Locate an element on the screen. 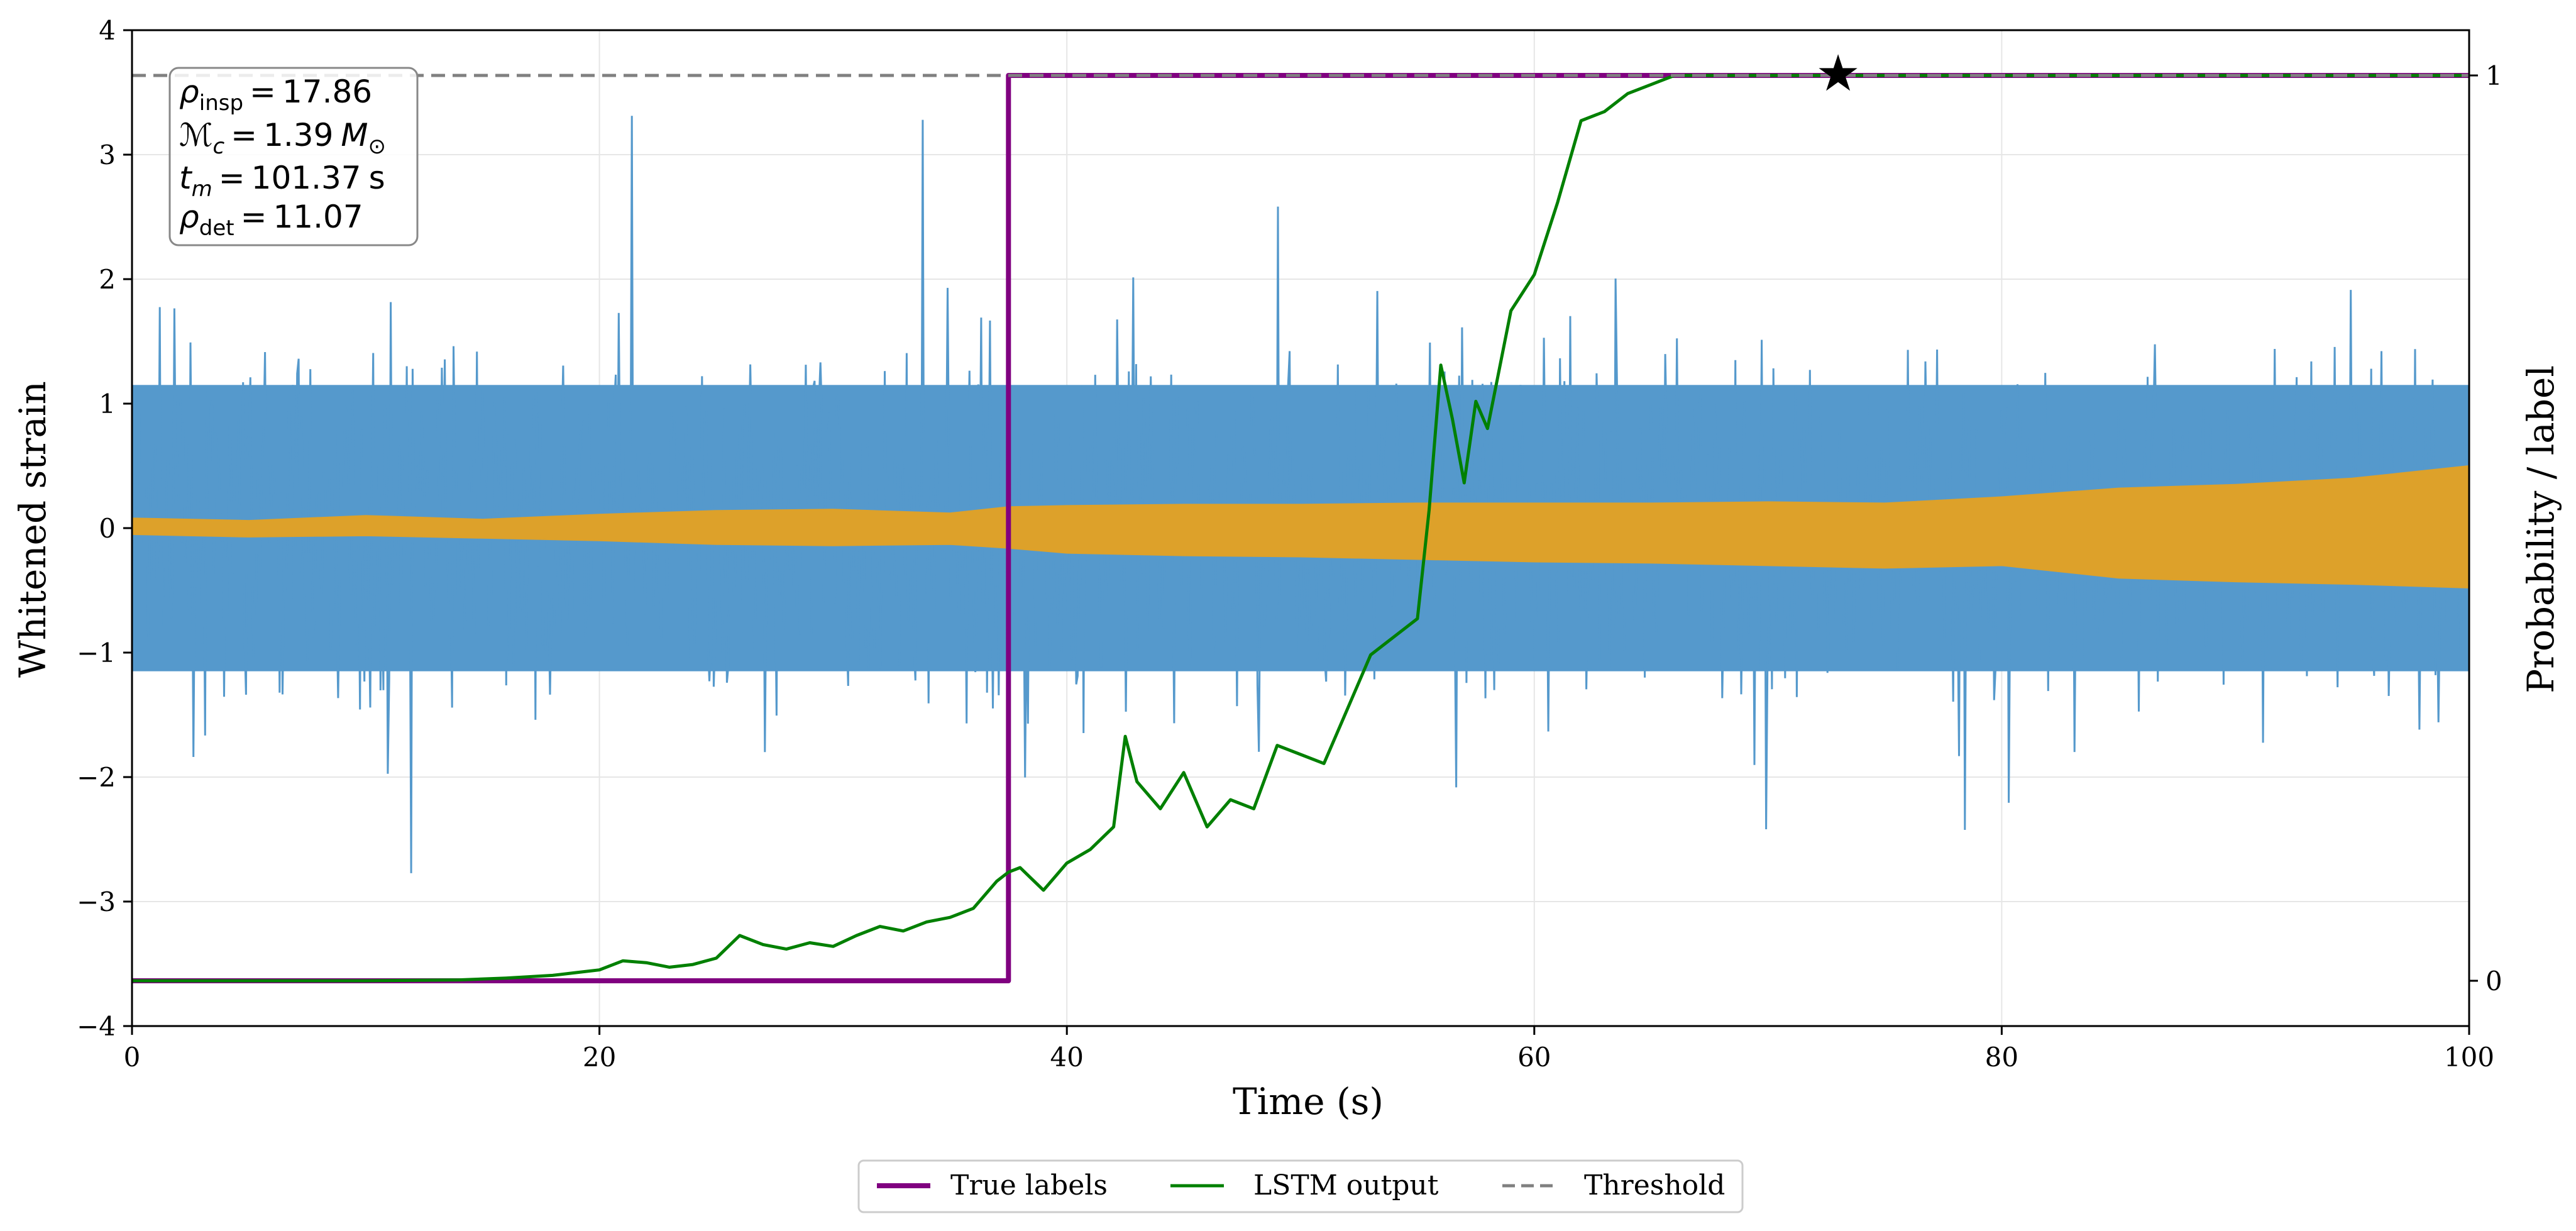  x-tick-label: 60 is located at coordinates (1534, 1057).